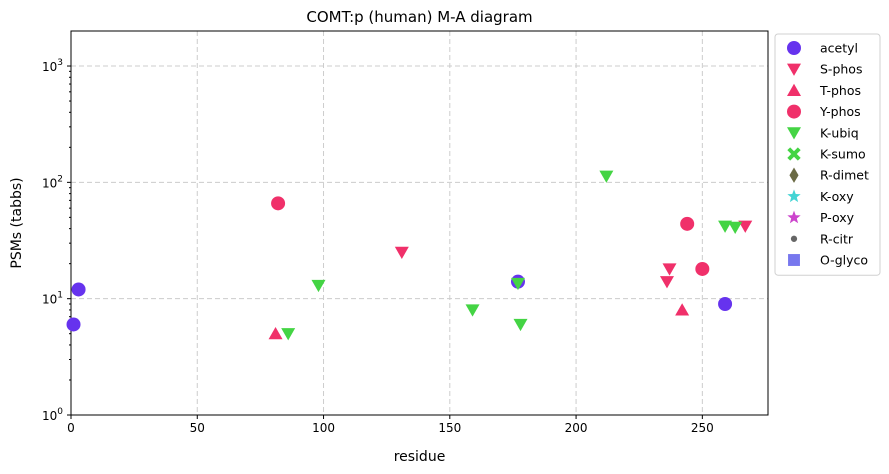 Image resolution: width=889 pixels, height=474 pixels. Describe the element at coordinates (17, 222) in the screenshot. I see `y-axis-title: PSMs (tabbs)` at that location.